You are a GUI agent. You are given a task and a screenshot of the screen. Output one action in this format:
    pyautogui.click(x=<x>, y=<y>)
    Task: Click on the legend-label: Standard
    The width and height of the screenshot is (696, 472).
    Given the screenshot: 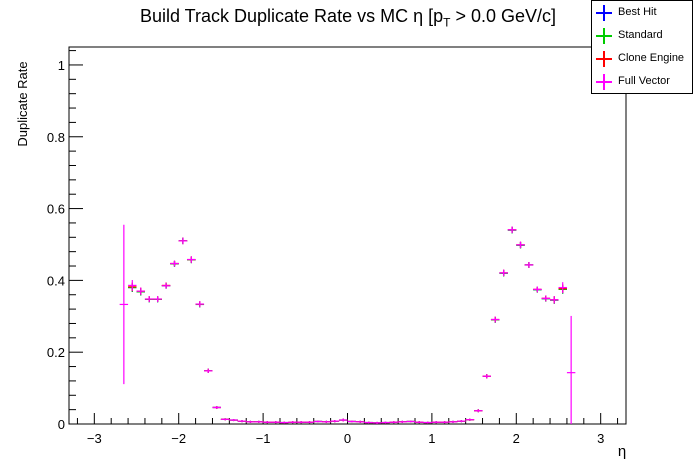 What is the action you would take?
    pyautogui.click(x=640, y=35)
    